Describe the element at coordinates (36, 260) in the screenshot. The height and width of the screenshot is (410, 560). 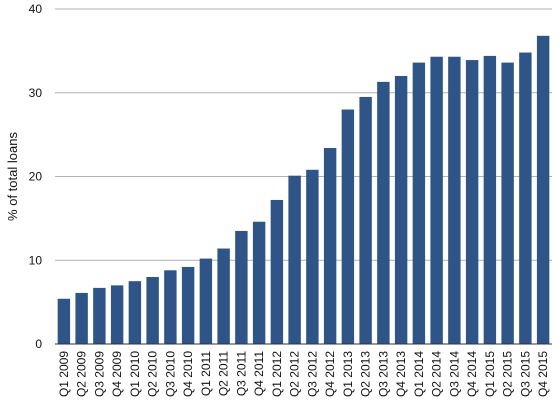
I see `y-tick-label: 10` at that location.